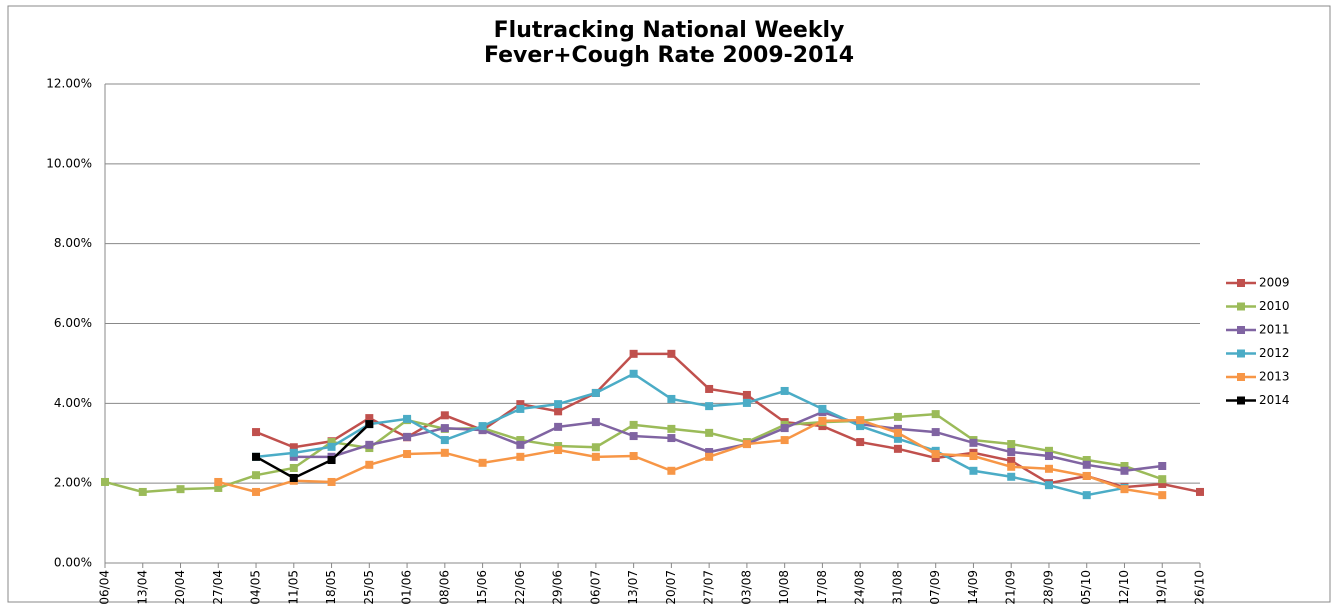 This screenshot has height=604, width=1338. What do you see at coordinates (105, 587) in the screenshot?
I see `x-tick-label: 06/04` at bounding box center [105, 587].